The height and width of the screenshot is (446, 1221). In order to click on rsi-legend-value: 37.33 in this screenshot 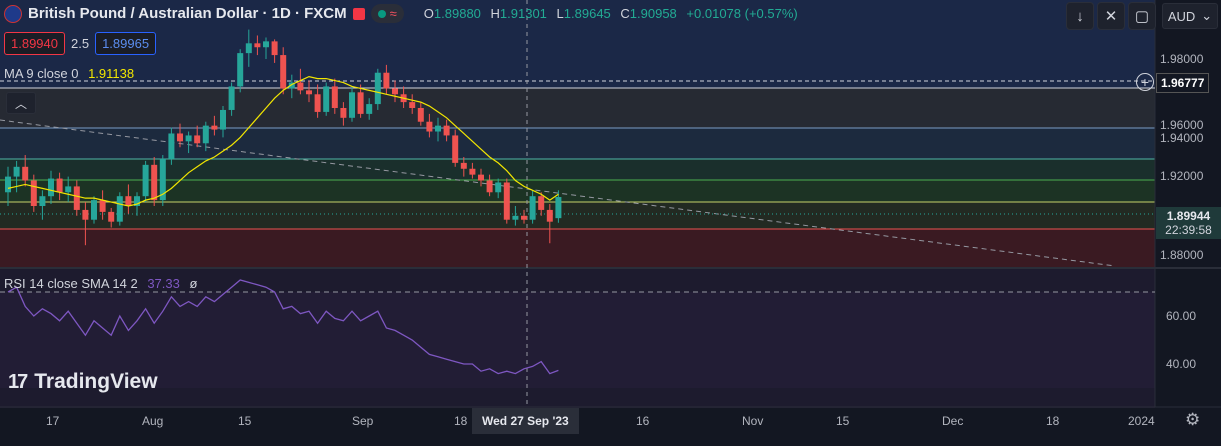, I will do `click(163, 283)`.